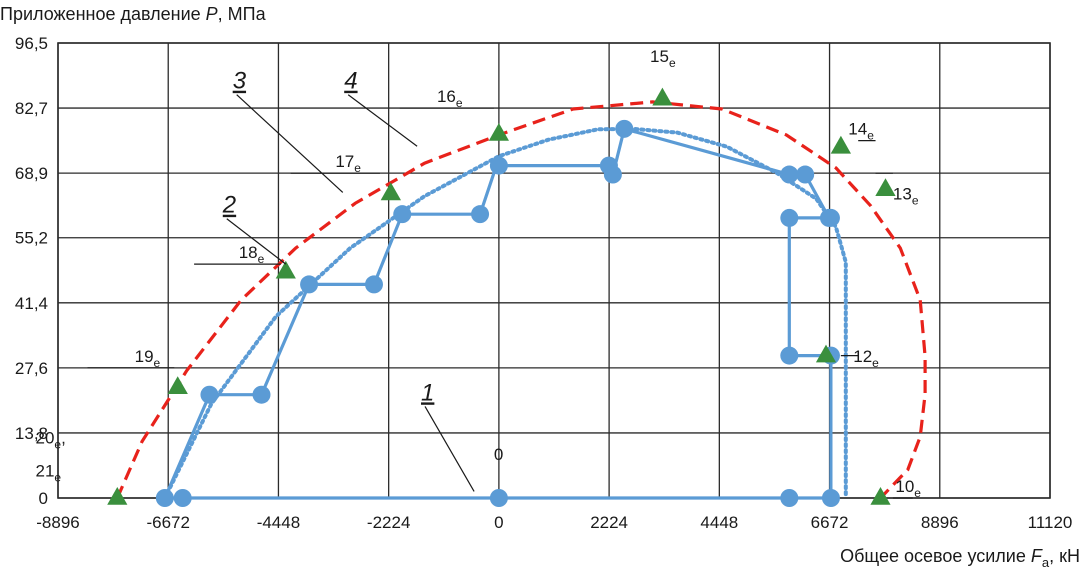  Describe the element at coordinates (1050, 522) in the screenshot. I see `x-tick-label: 11120` at that location.